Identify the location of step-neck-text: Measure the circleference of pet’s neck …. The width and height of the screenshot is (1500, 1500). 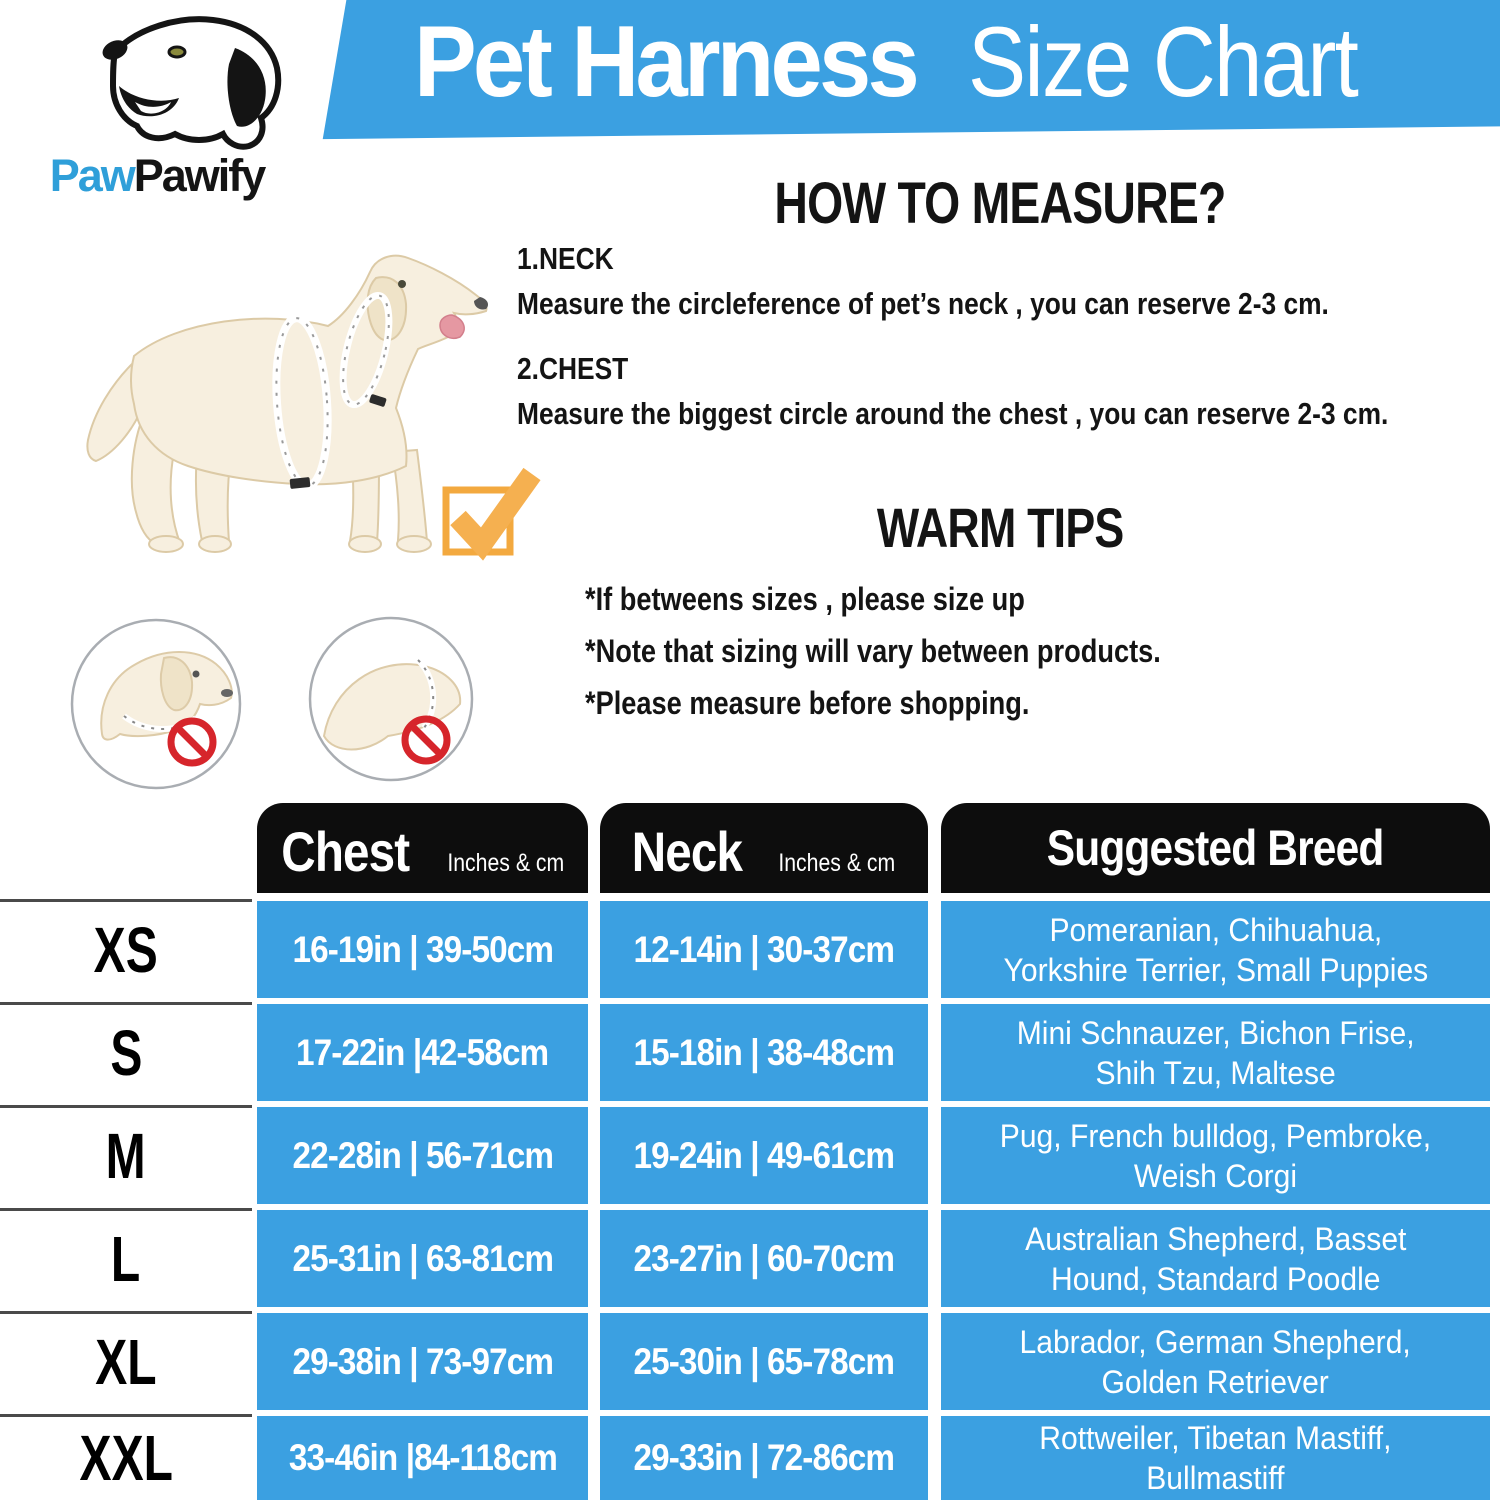
(923, 303).